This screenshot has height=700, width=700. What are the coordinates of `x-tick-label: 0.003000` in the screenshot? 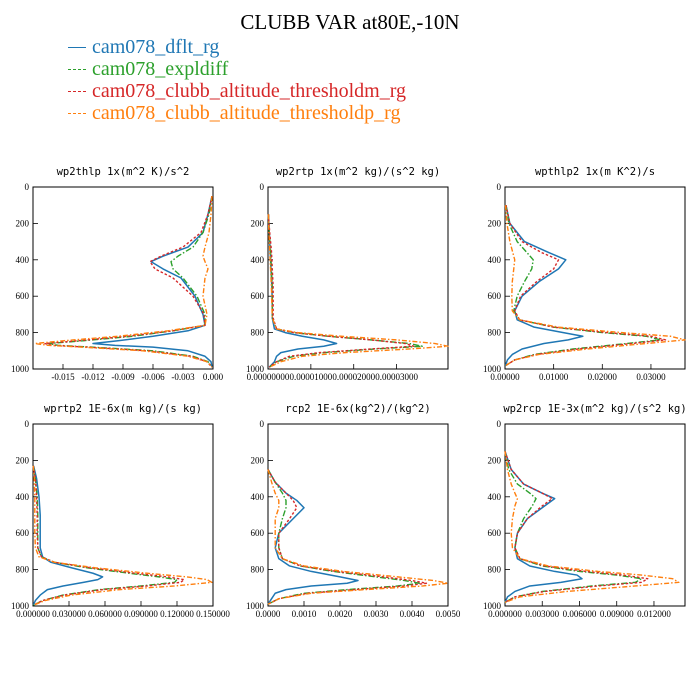 It's located at (542, 614).